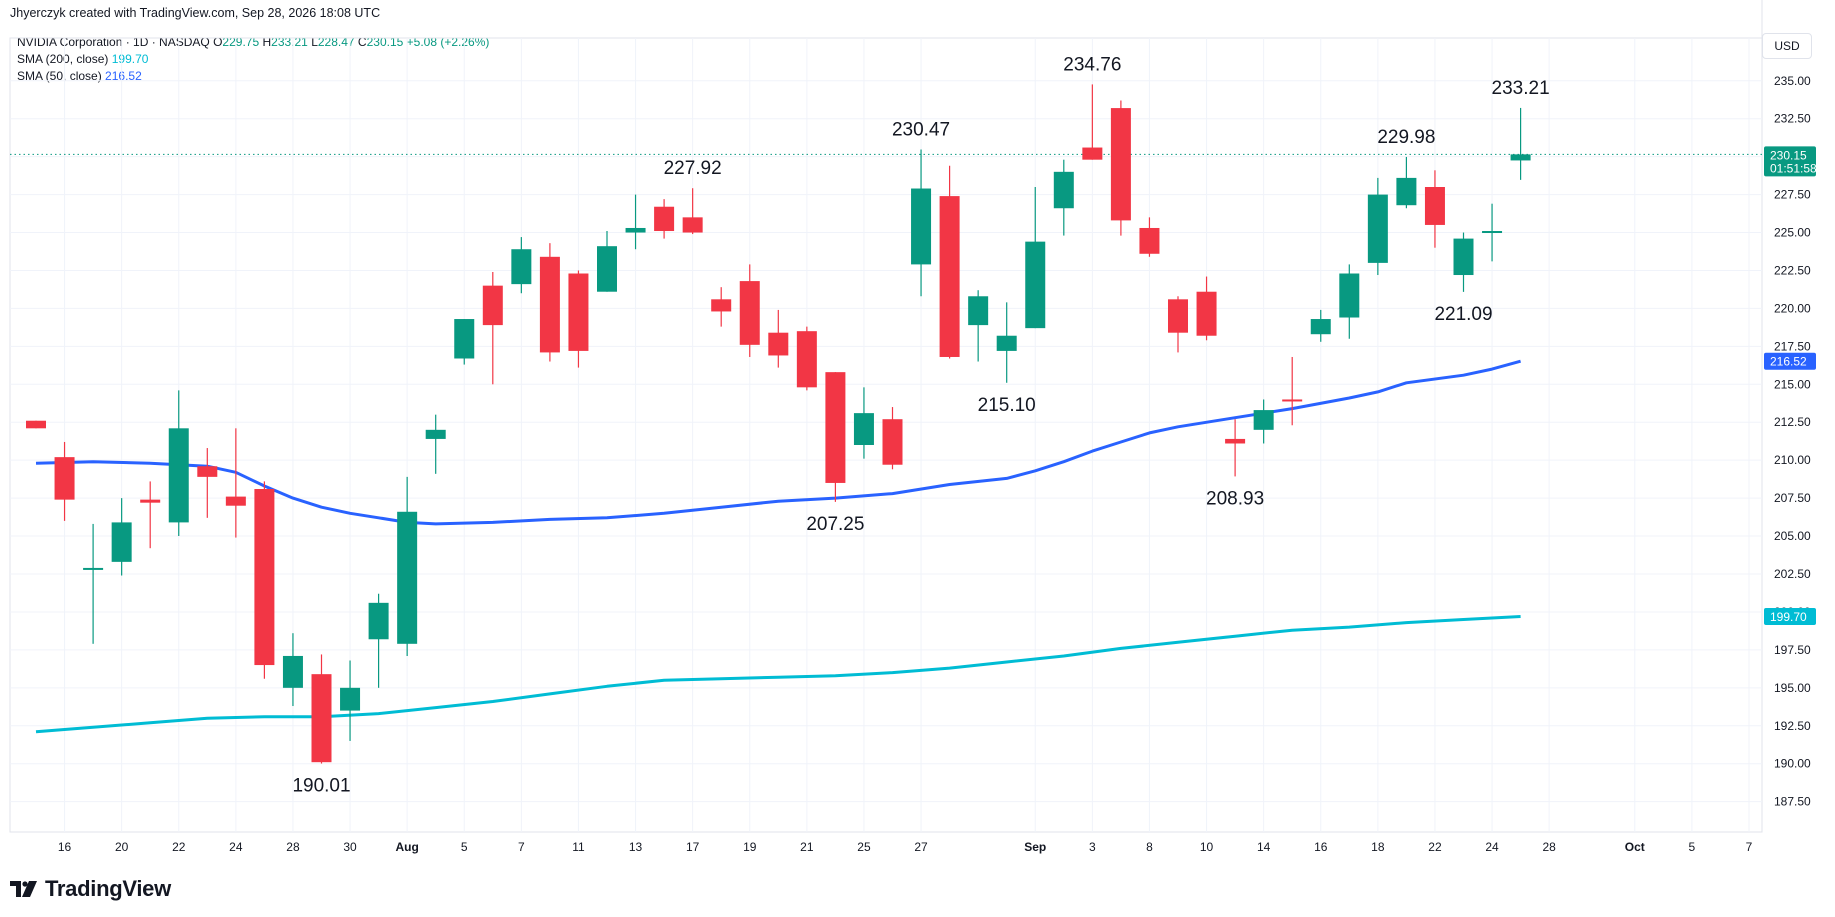 The image size is (1835, 917). I want to click on y-tick-label: 197.50, so click(1792, 650).